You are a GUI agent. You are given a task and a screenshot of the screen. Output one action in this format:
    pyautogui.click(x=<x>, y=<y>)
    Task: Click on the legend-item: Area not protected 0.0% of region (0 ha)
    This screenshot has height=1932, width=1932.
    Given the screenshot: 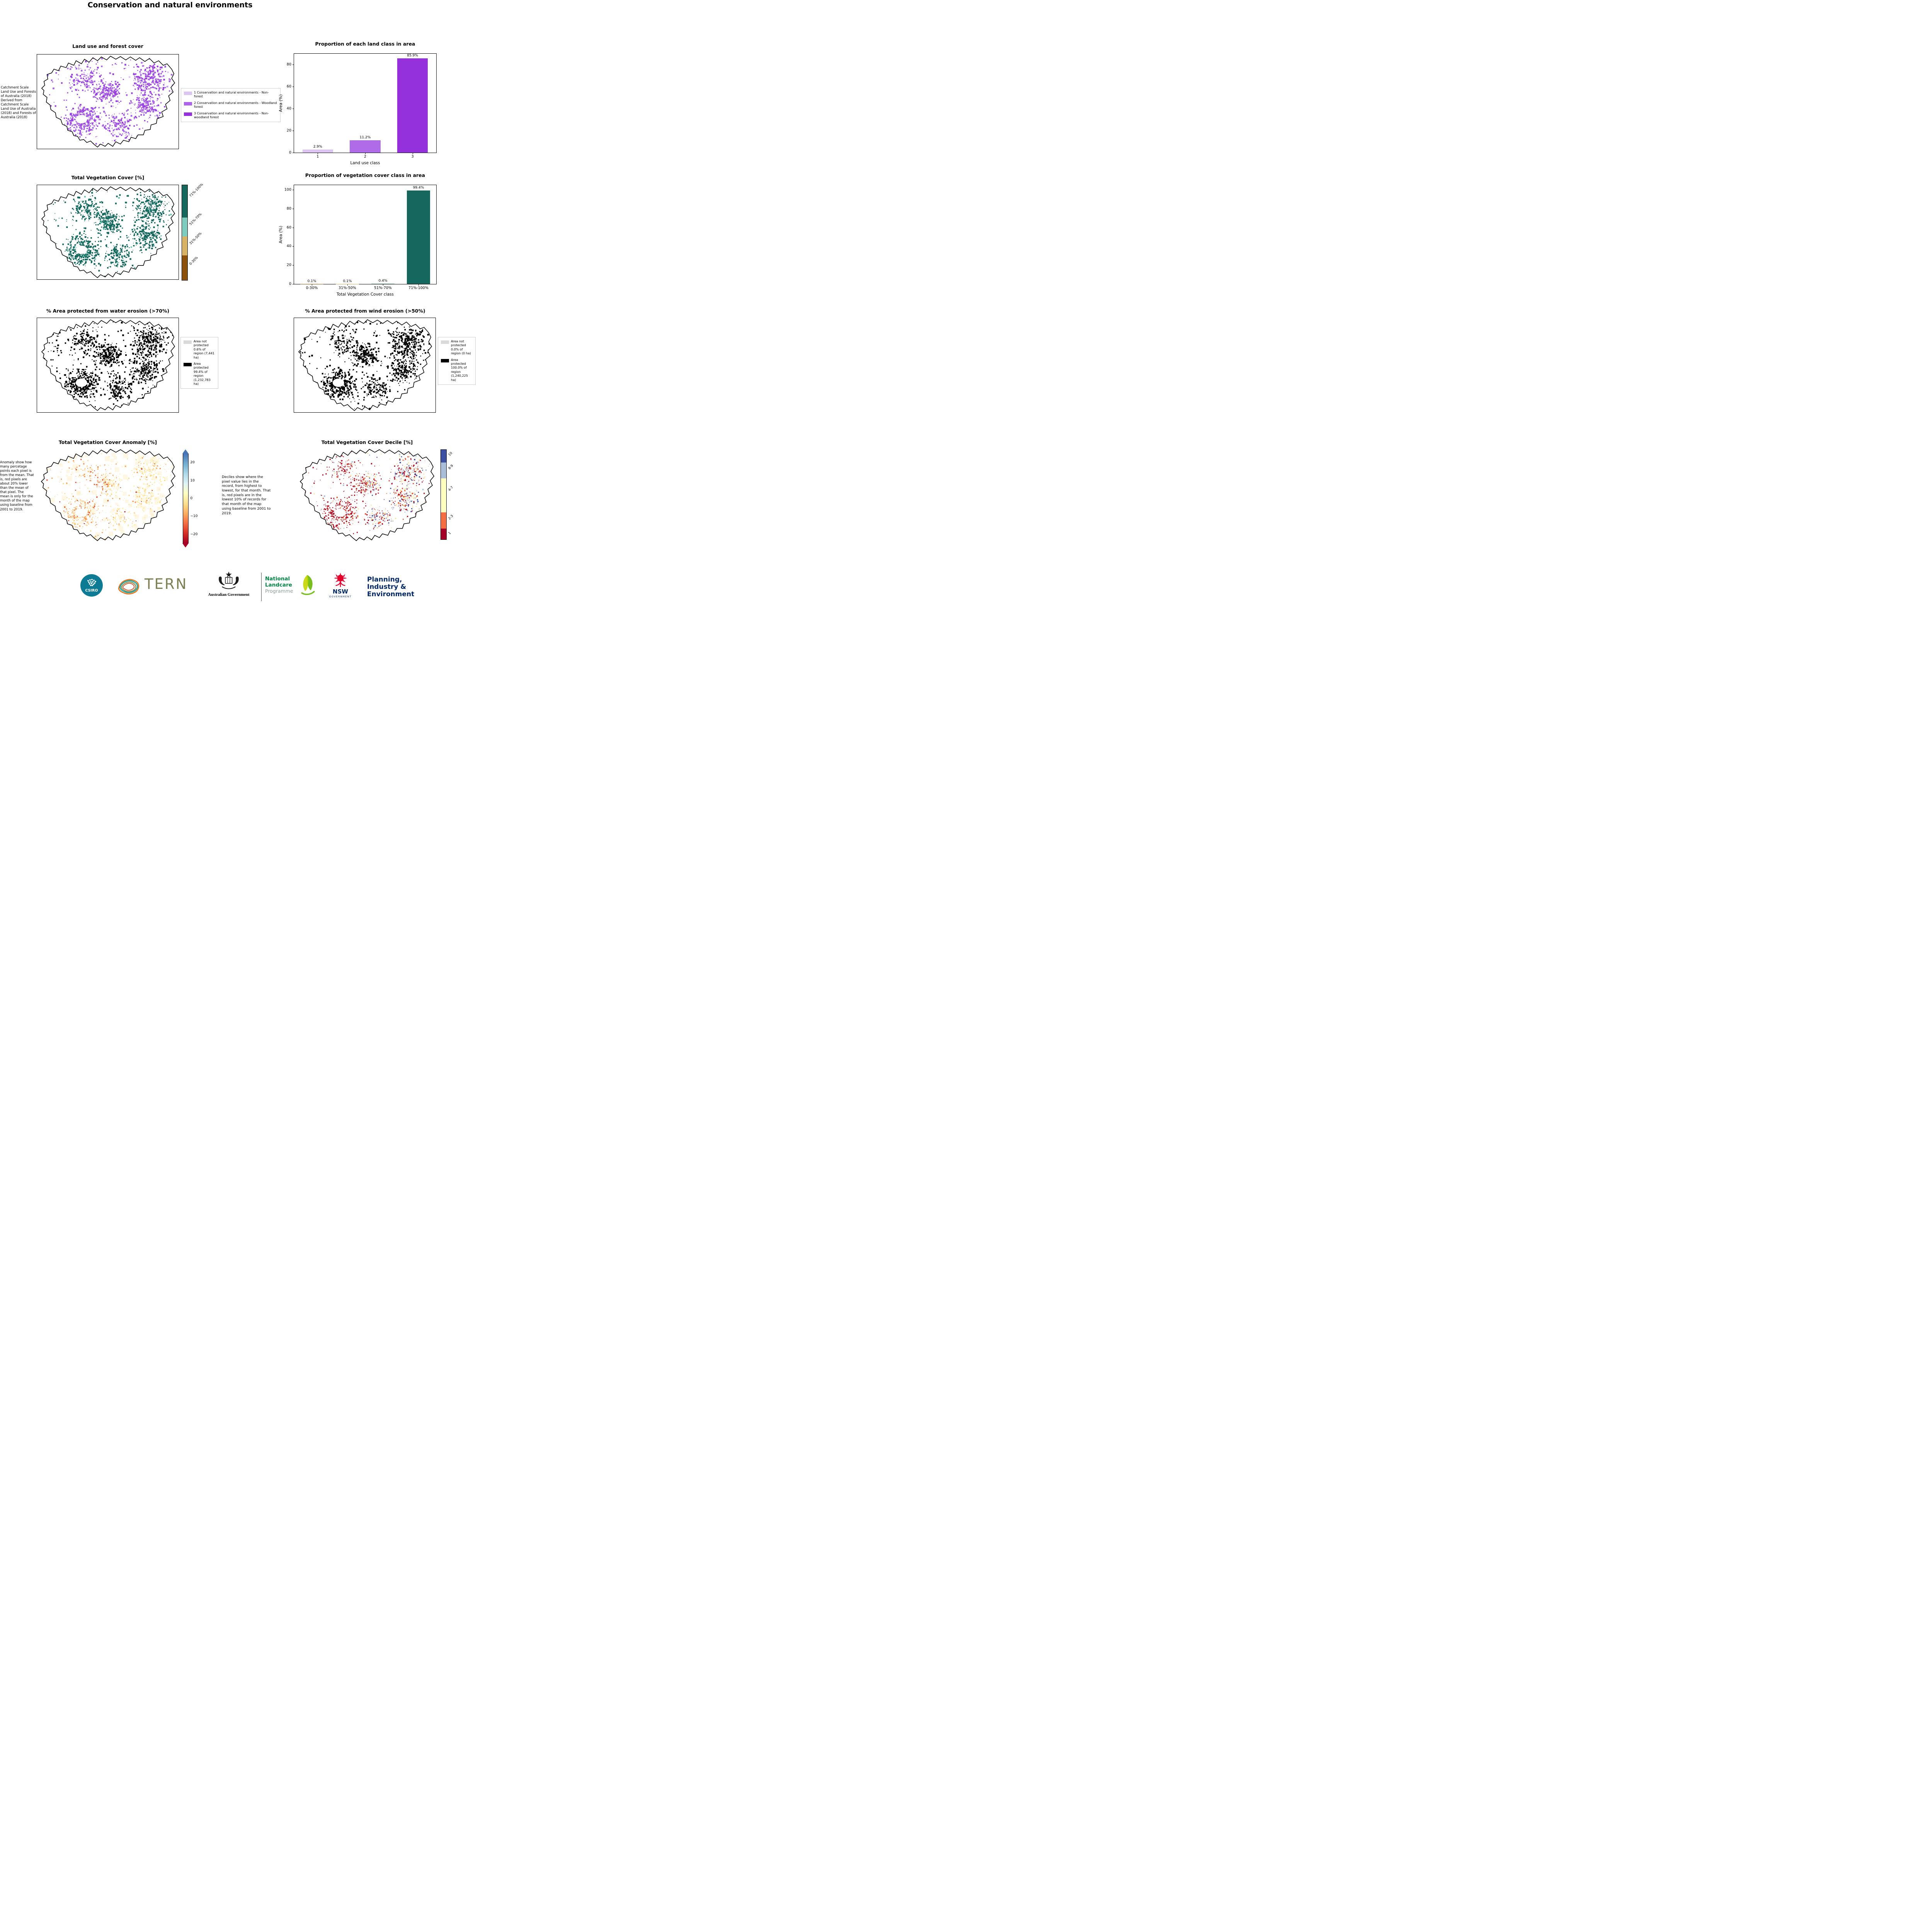 What is the action you would take?
    pyautogui.click(x=457, y=348)
    